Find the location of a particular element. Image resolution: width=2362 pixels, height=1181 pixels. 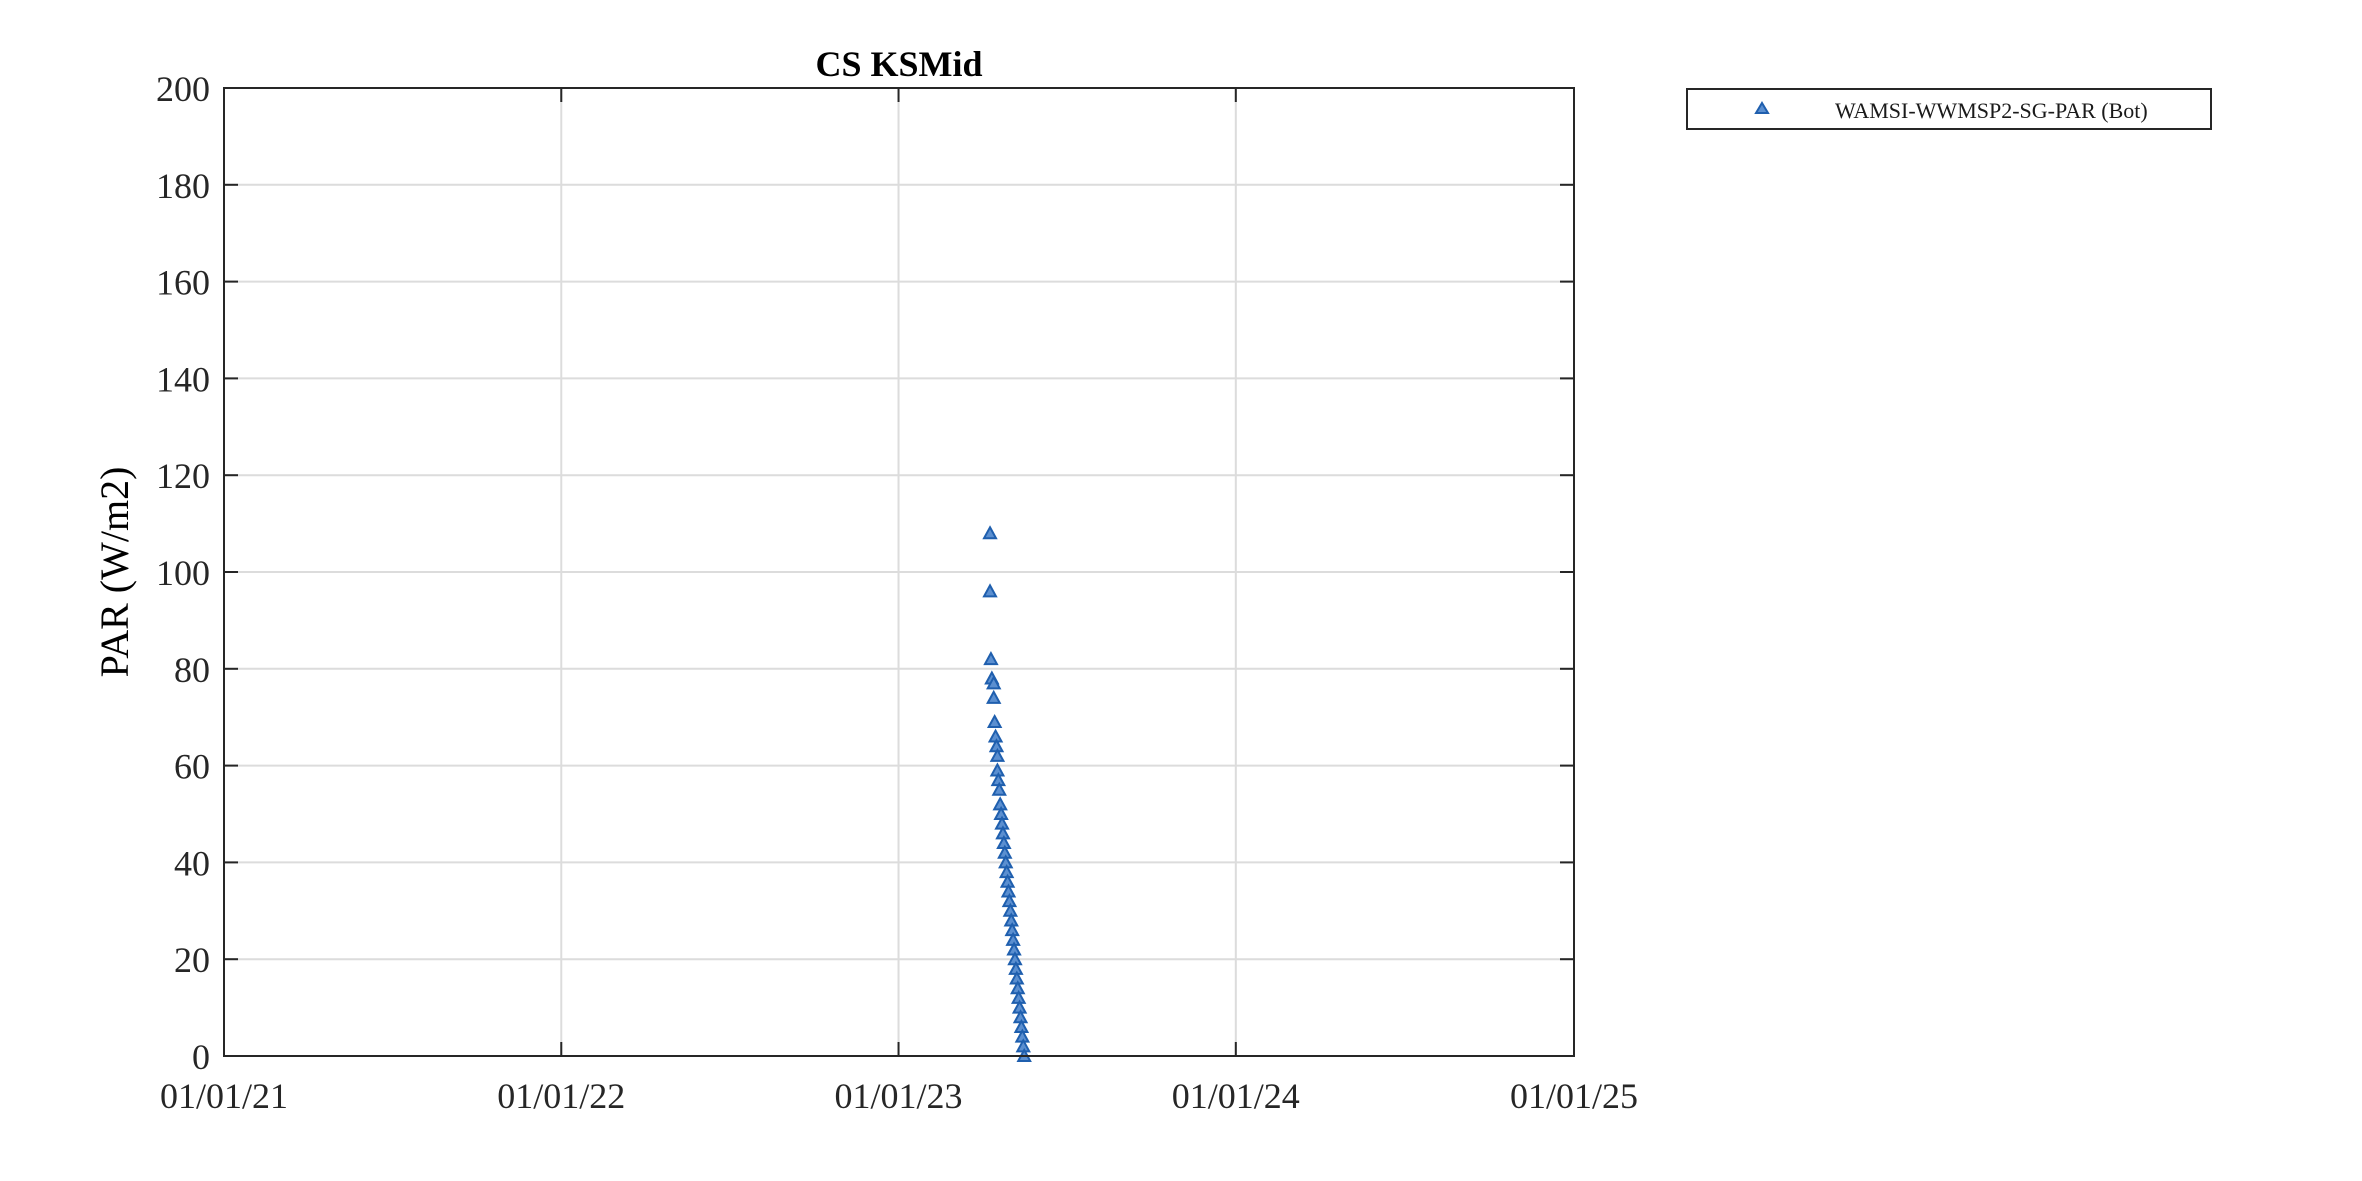

x-tick-label: 01/01/22 is located at coordinates (561, 1096).